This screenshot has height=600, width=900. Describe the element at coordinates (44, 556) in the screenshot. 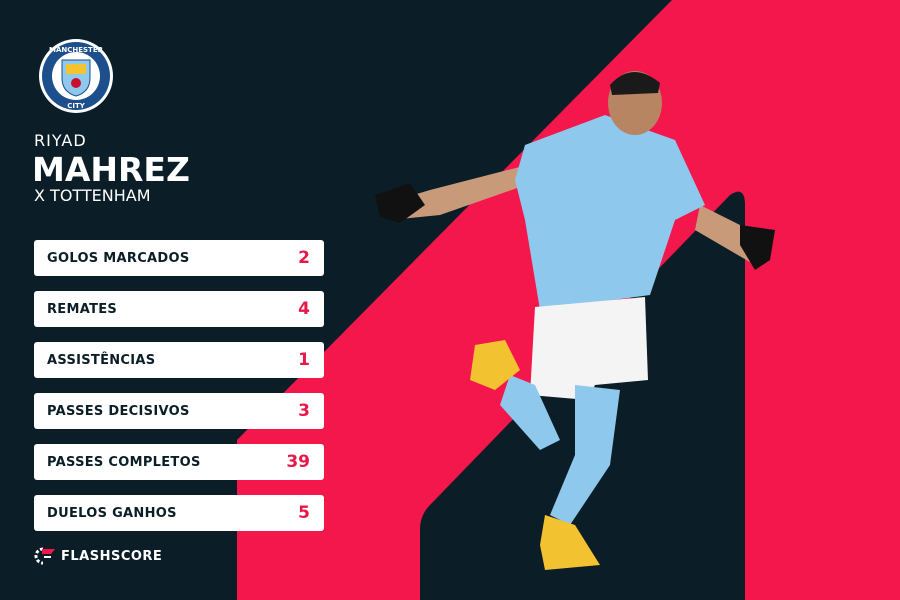

I see `flashscore-icon` at that location.